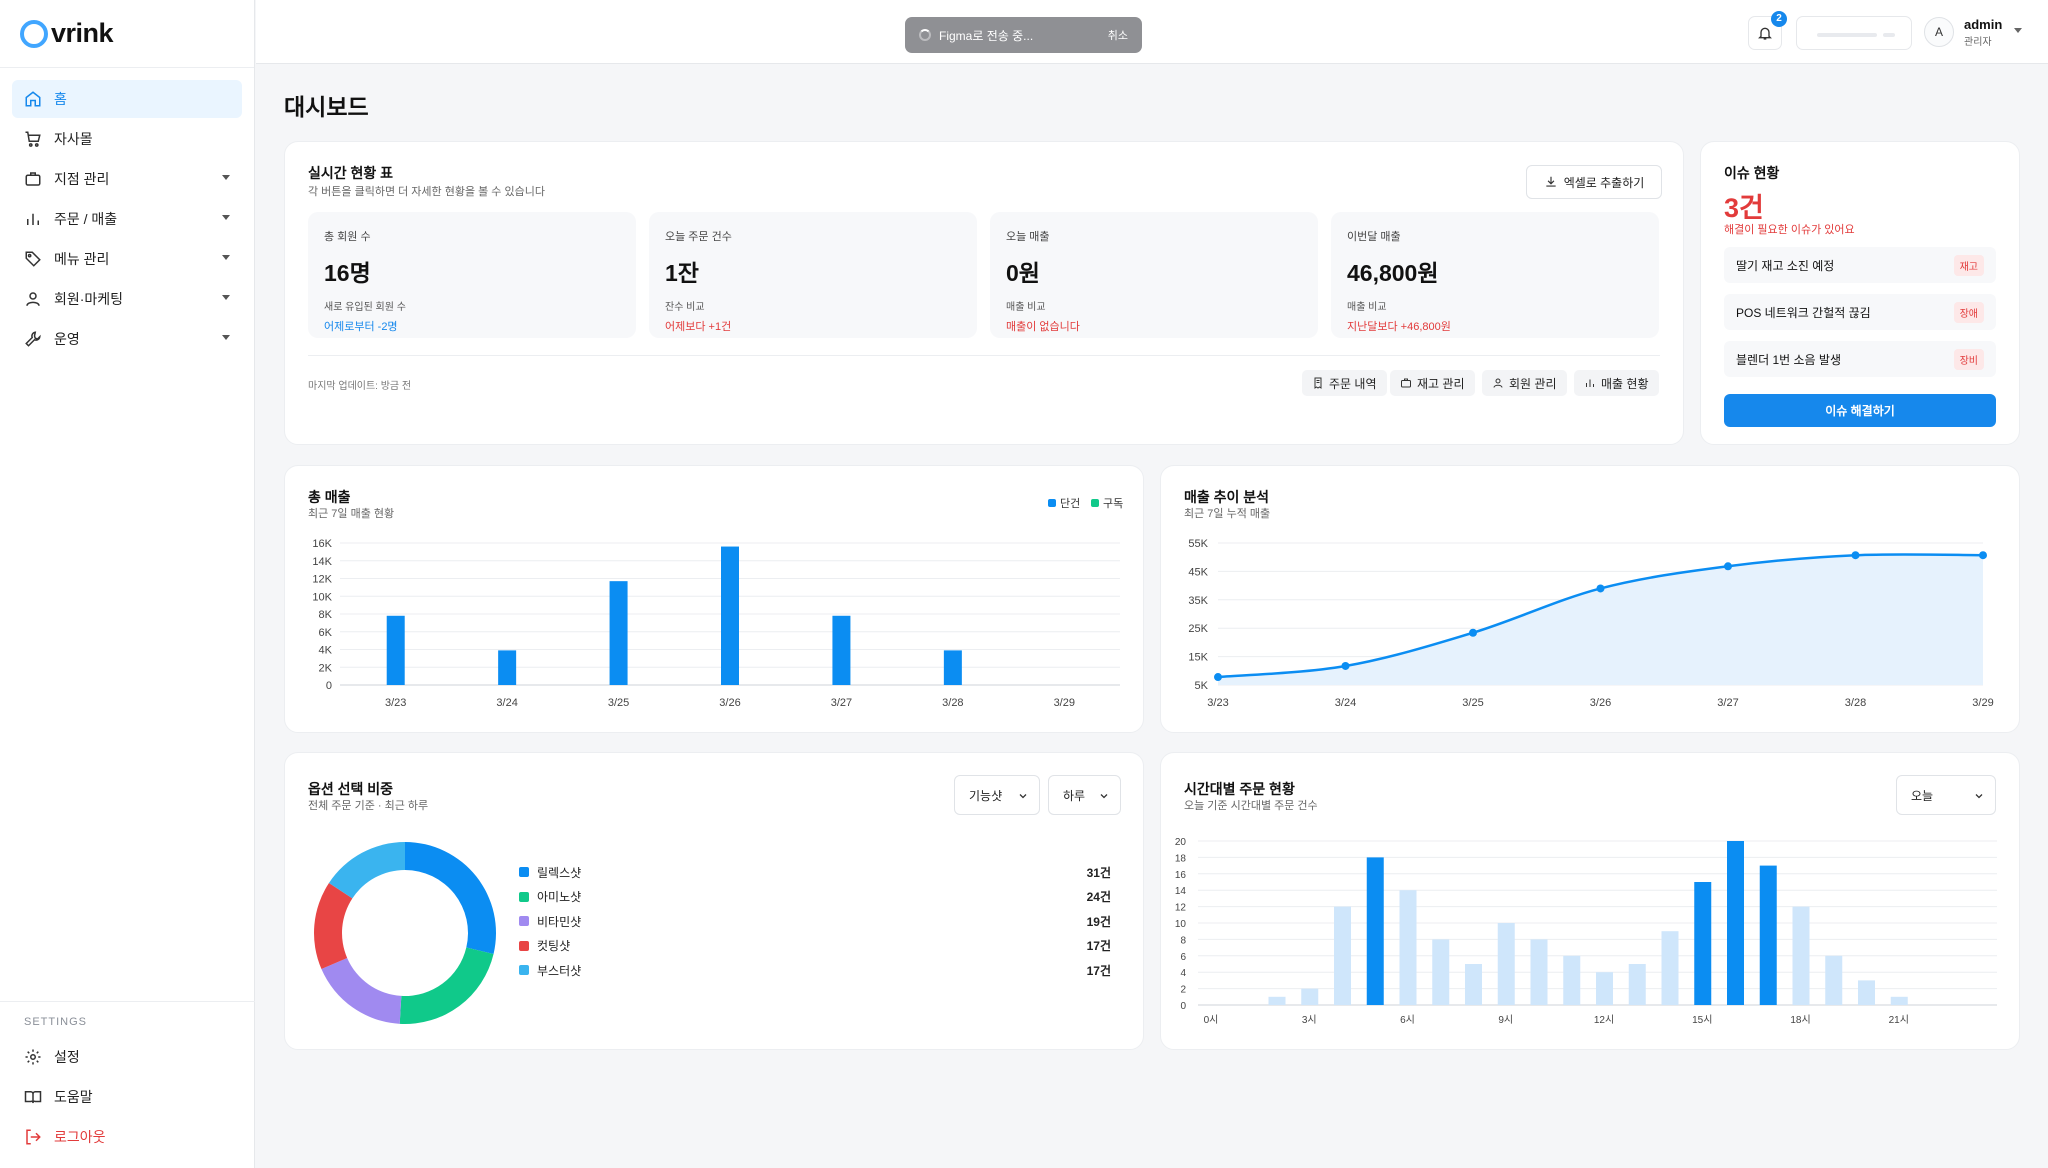 This screenshot has height=1168, width=2048. I want to click on hourly-orders-chart: 0 2 4 6 8 10 12 14 16 18 20 0시 3시 6시 9시 12시 15시 18시 21시, so click(1586, 931).